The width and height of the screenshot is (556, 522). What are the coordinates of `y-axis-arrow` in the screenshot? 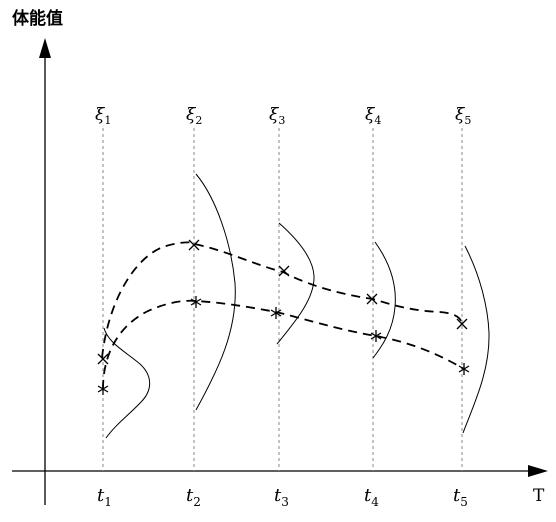 It's located at (45, 48).